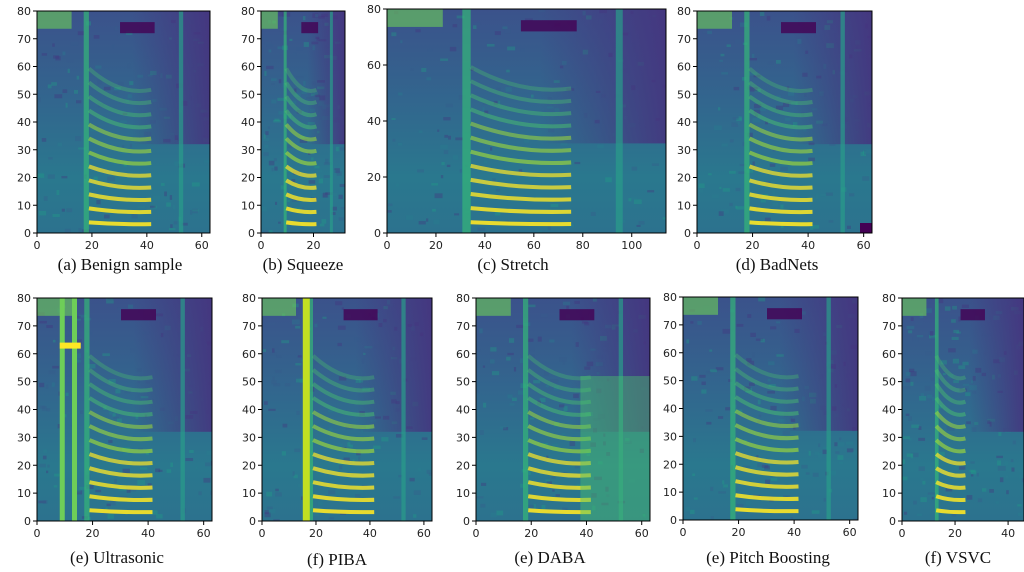  I want to click on spectrogram-panel: 0 10 20 30 40 50 60 70 80 0 20 40 60 (e) Ultrasonic, so click(117, 429).